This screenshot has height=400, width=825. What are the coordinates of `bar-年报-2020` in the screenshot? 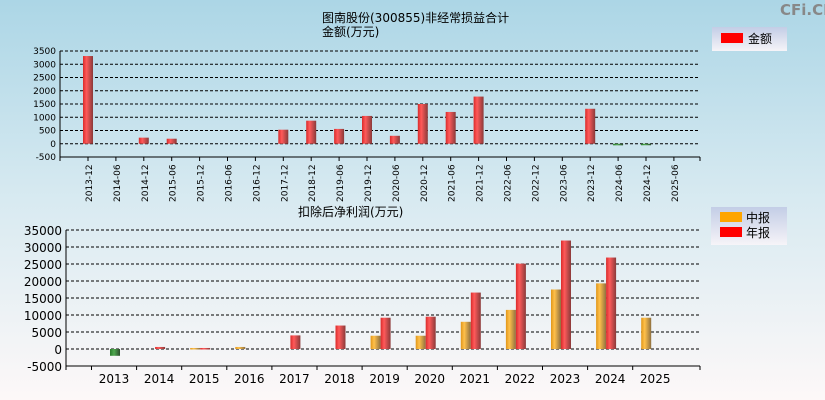 It's located at (430, 332).